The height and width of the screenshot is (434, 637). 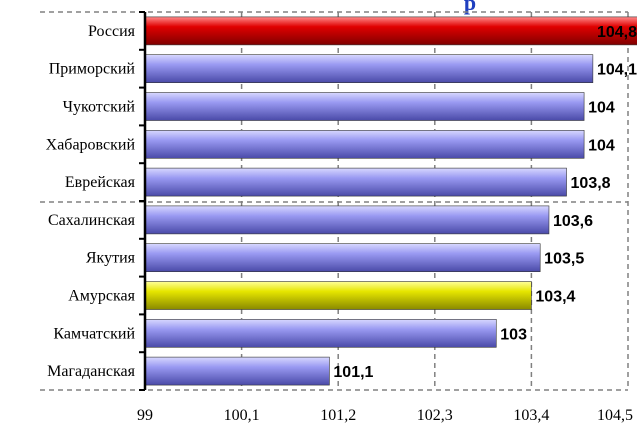 I want to click on x-tick-label: 99, so click(x=145, y=415).